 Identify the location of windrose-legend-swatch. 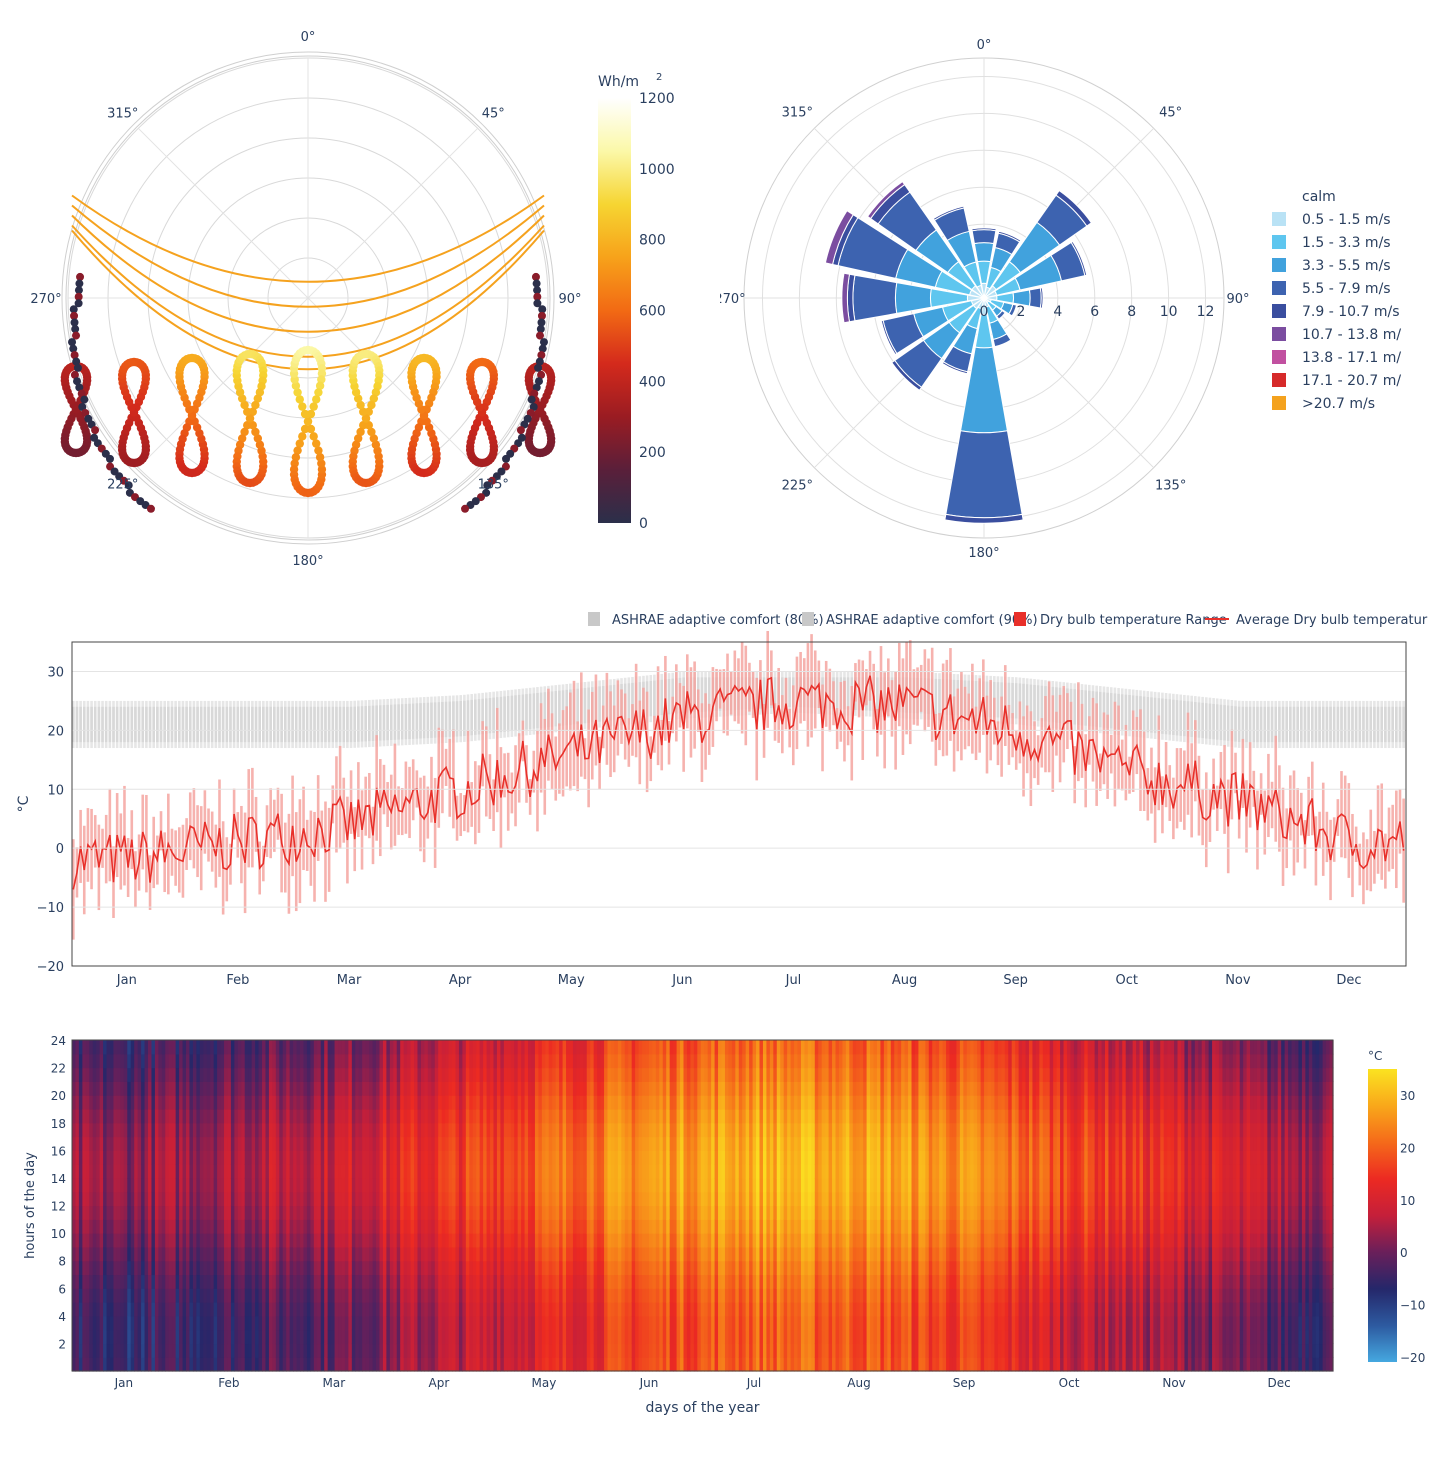
(1279, 403).